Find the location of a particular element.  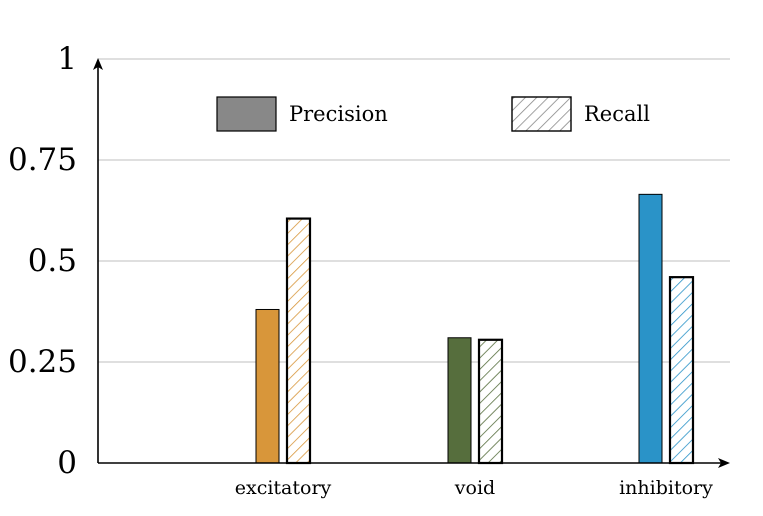

y-tick-label: 1 is located at coordinates (67, 59).